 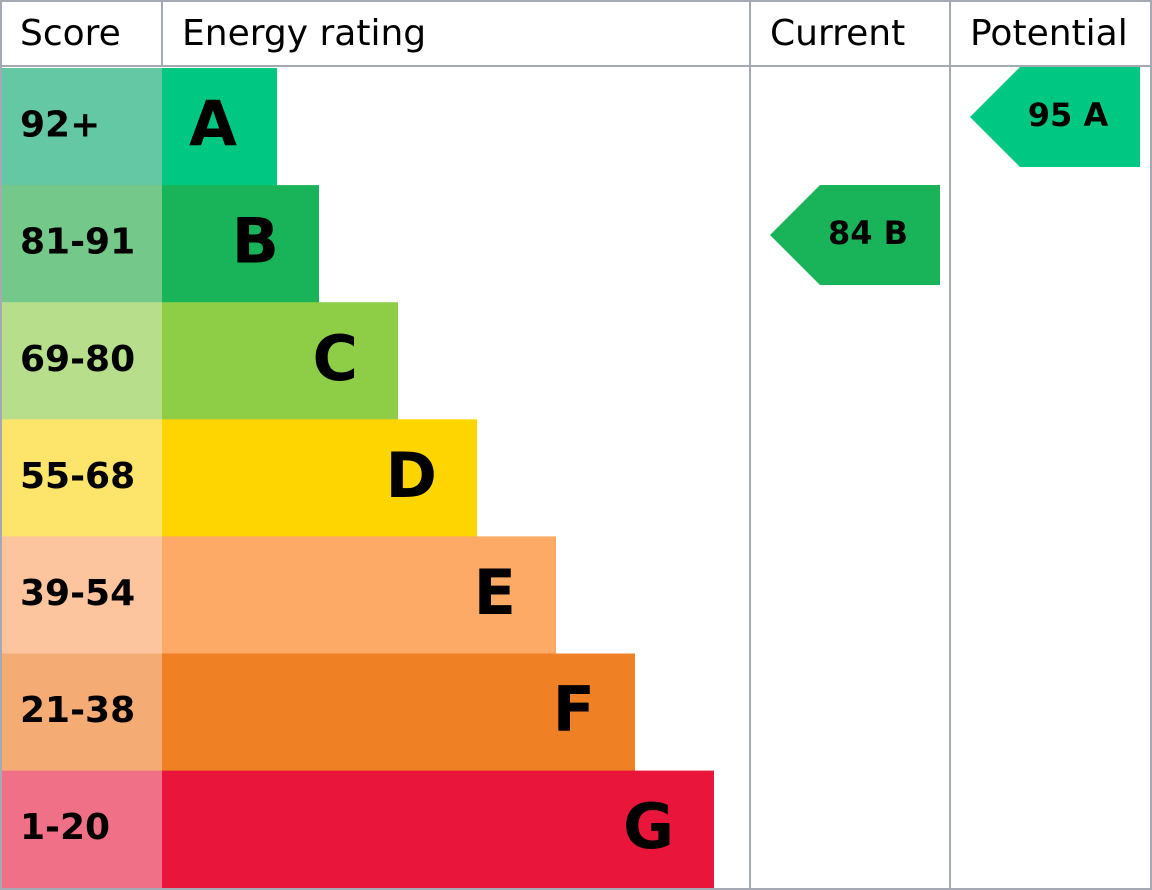 I want to click on rating-letter: A, so click(x=213, y=124).